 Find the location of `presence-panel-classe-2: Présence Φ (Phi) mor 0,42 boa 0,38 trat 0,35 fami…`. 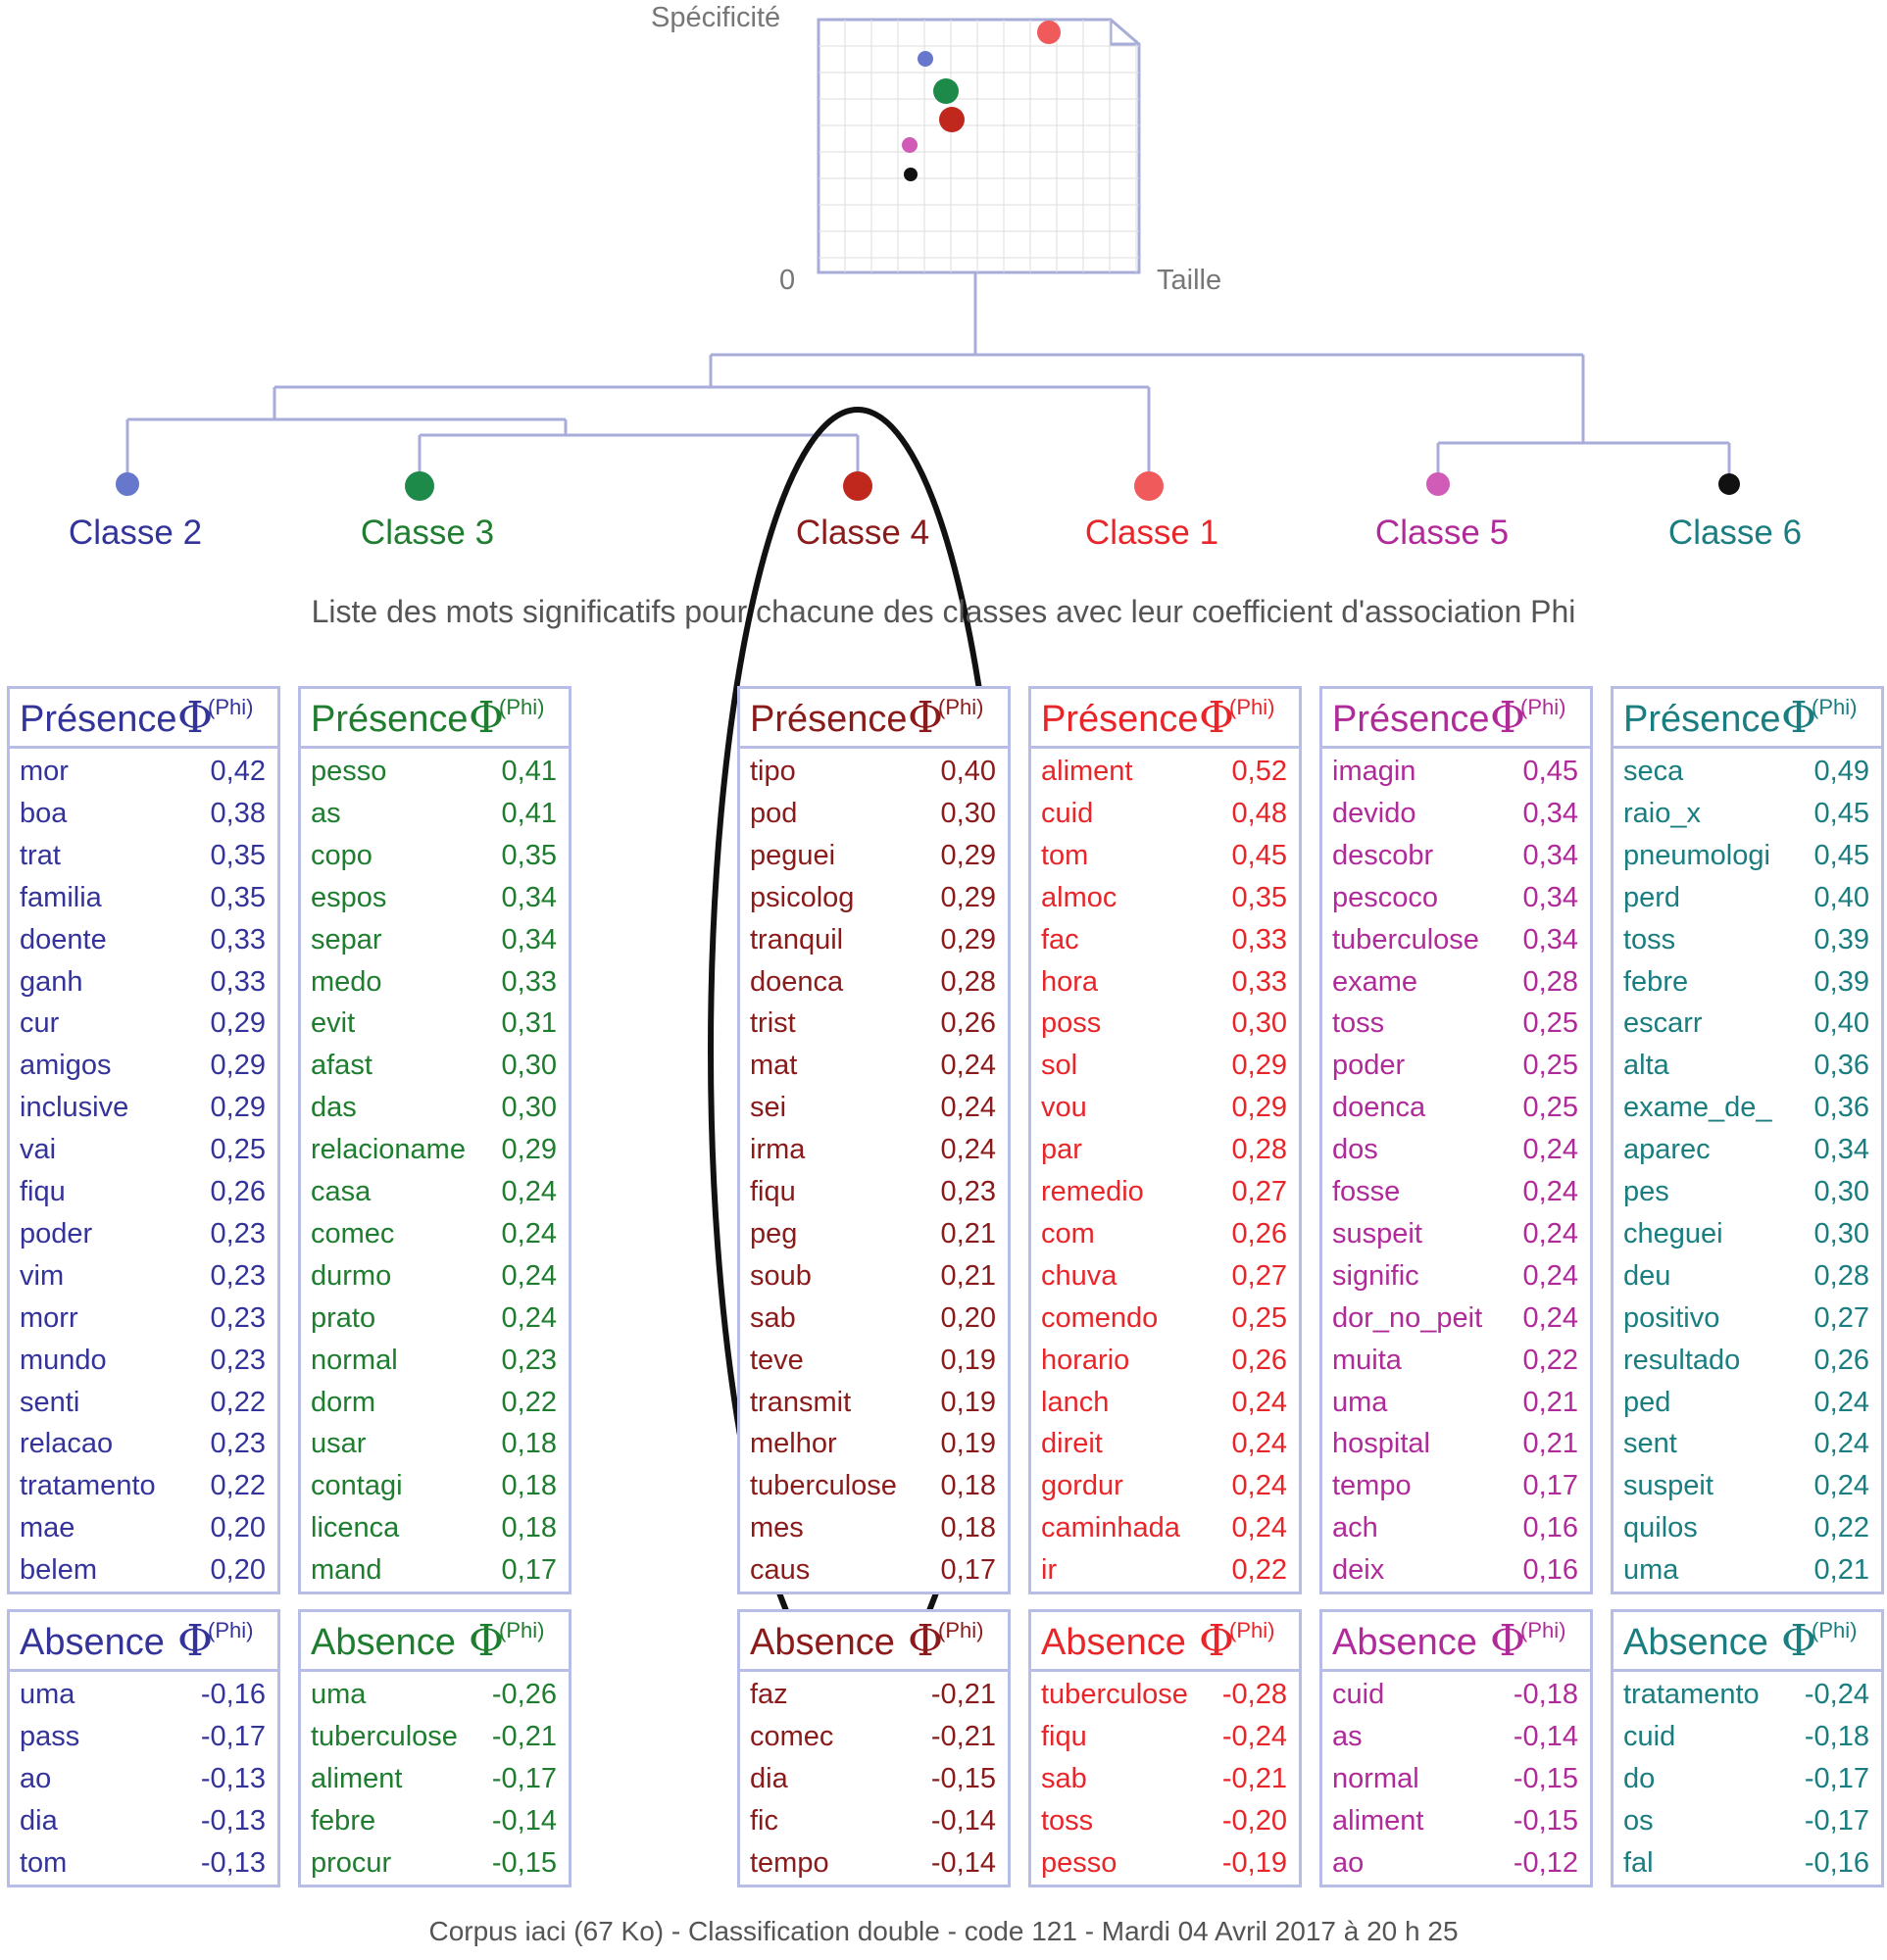

presence-panel-classe-2: Présence Φ (Phi) mor 0,42 boa 0,38 trat 0,35 fami… is located at coordinates (144, 1140).